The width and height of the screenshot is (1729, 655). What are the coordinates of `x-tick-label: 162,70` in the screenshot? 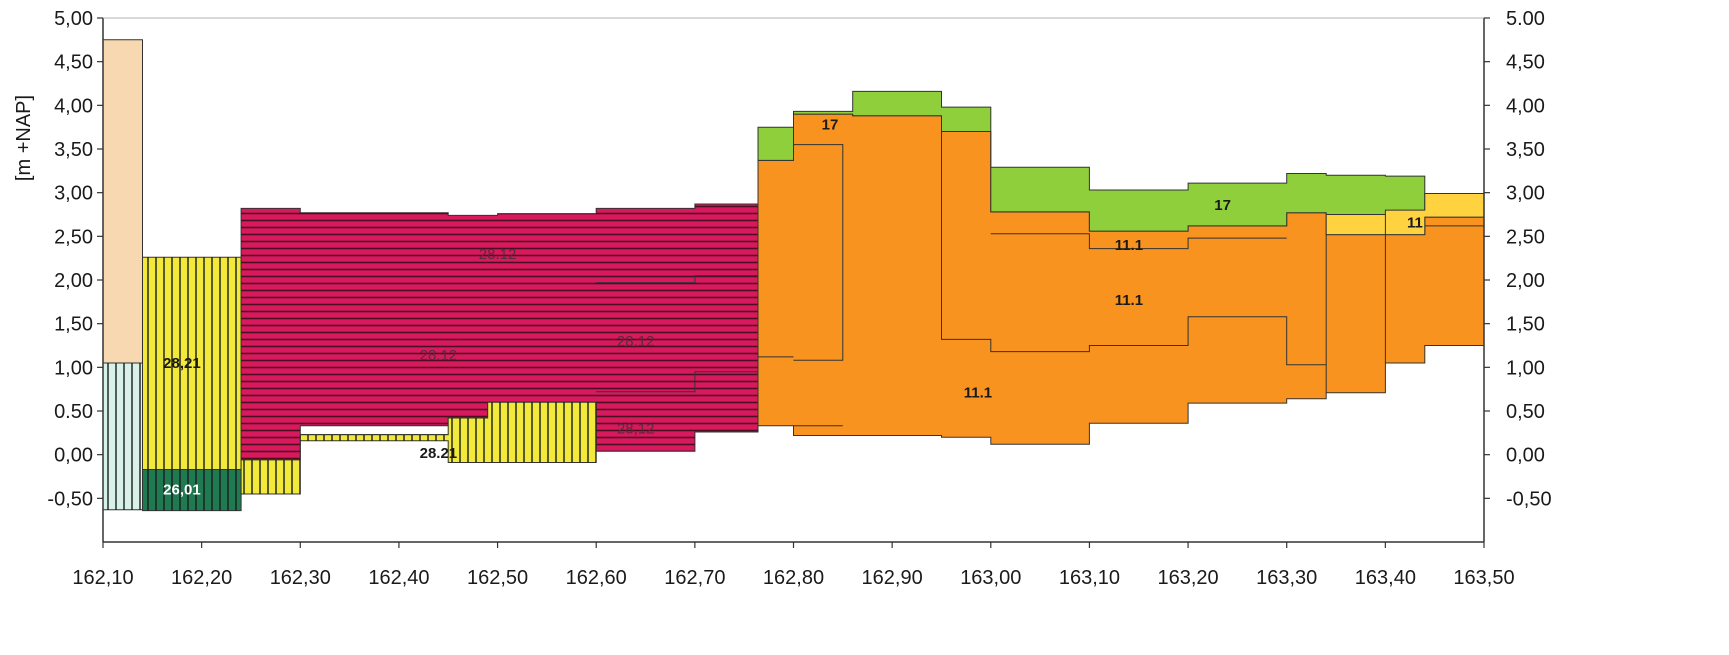 It's located at (694, 578).